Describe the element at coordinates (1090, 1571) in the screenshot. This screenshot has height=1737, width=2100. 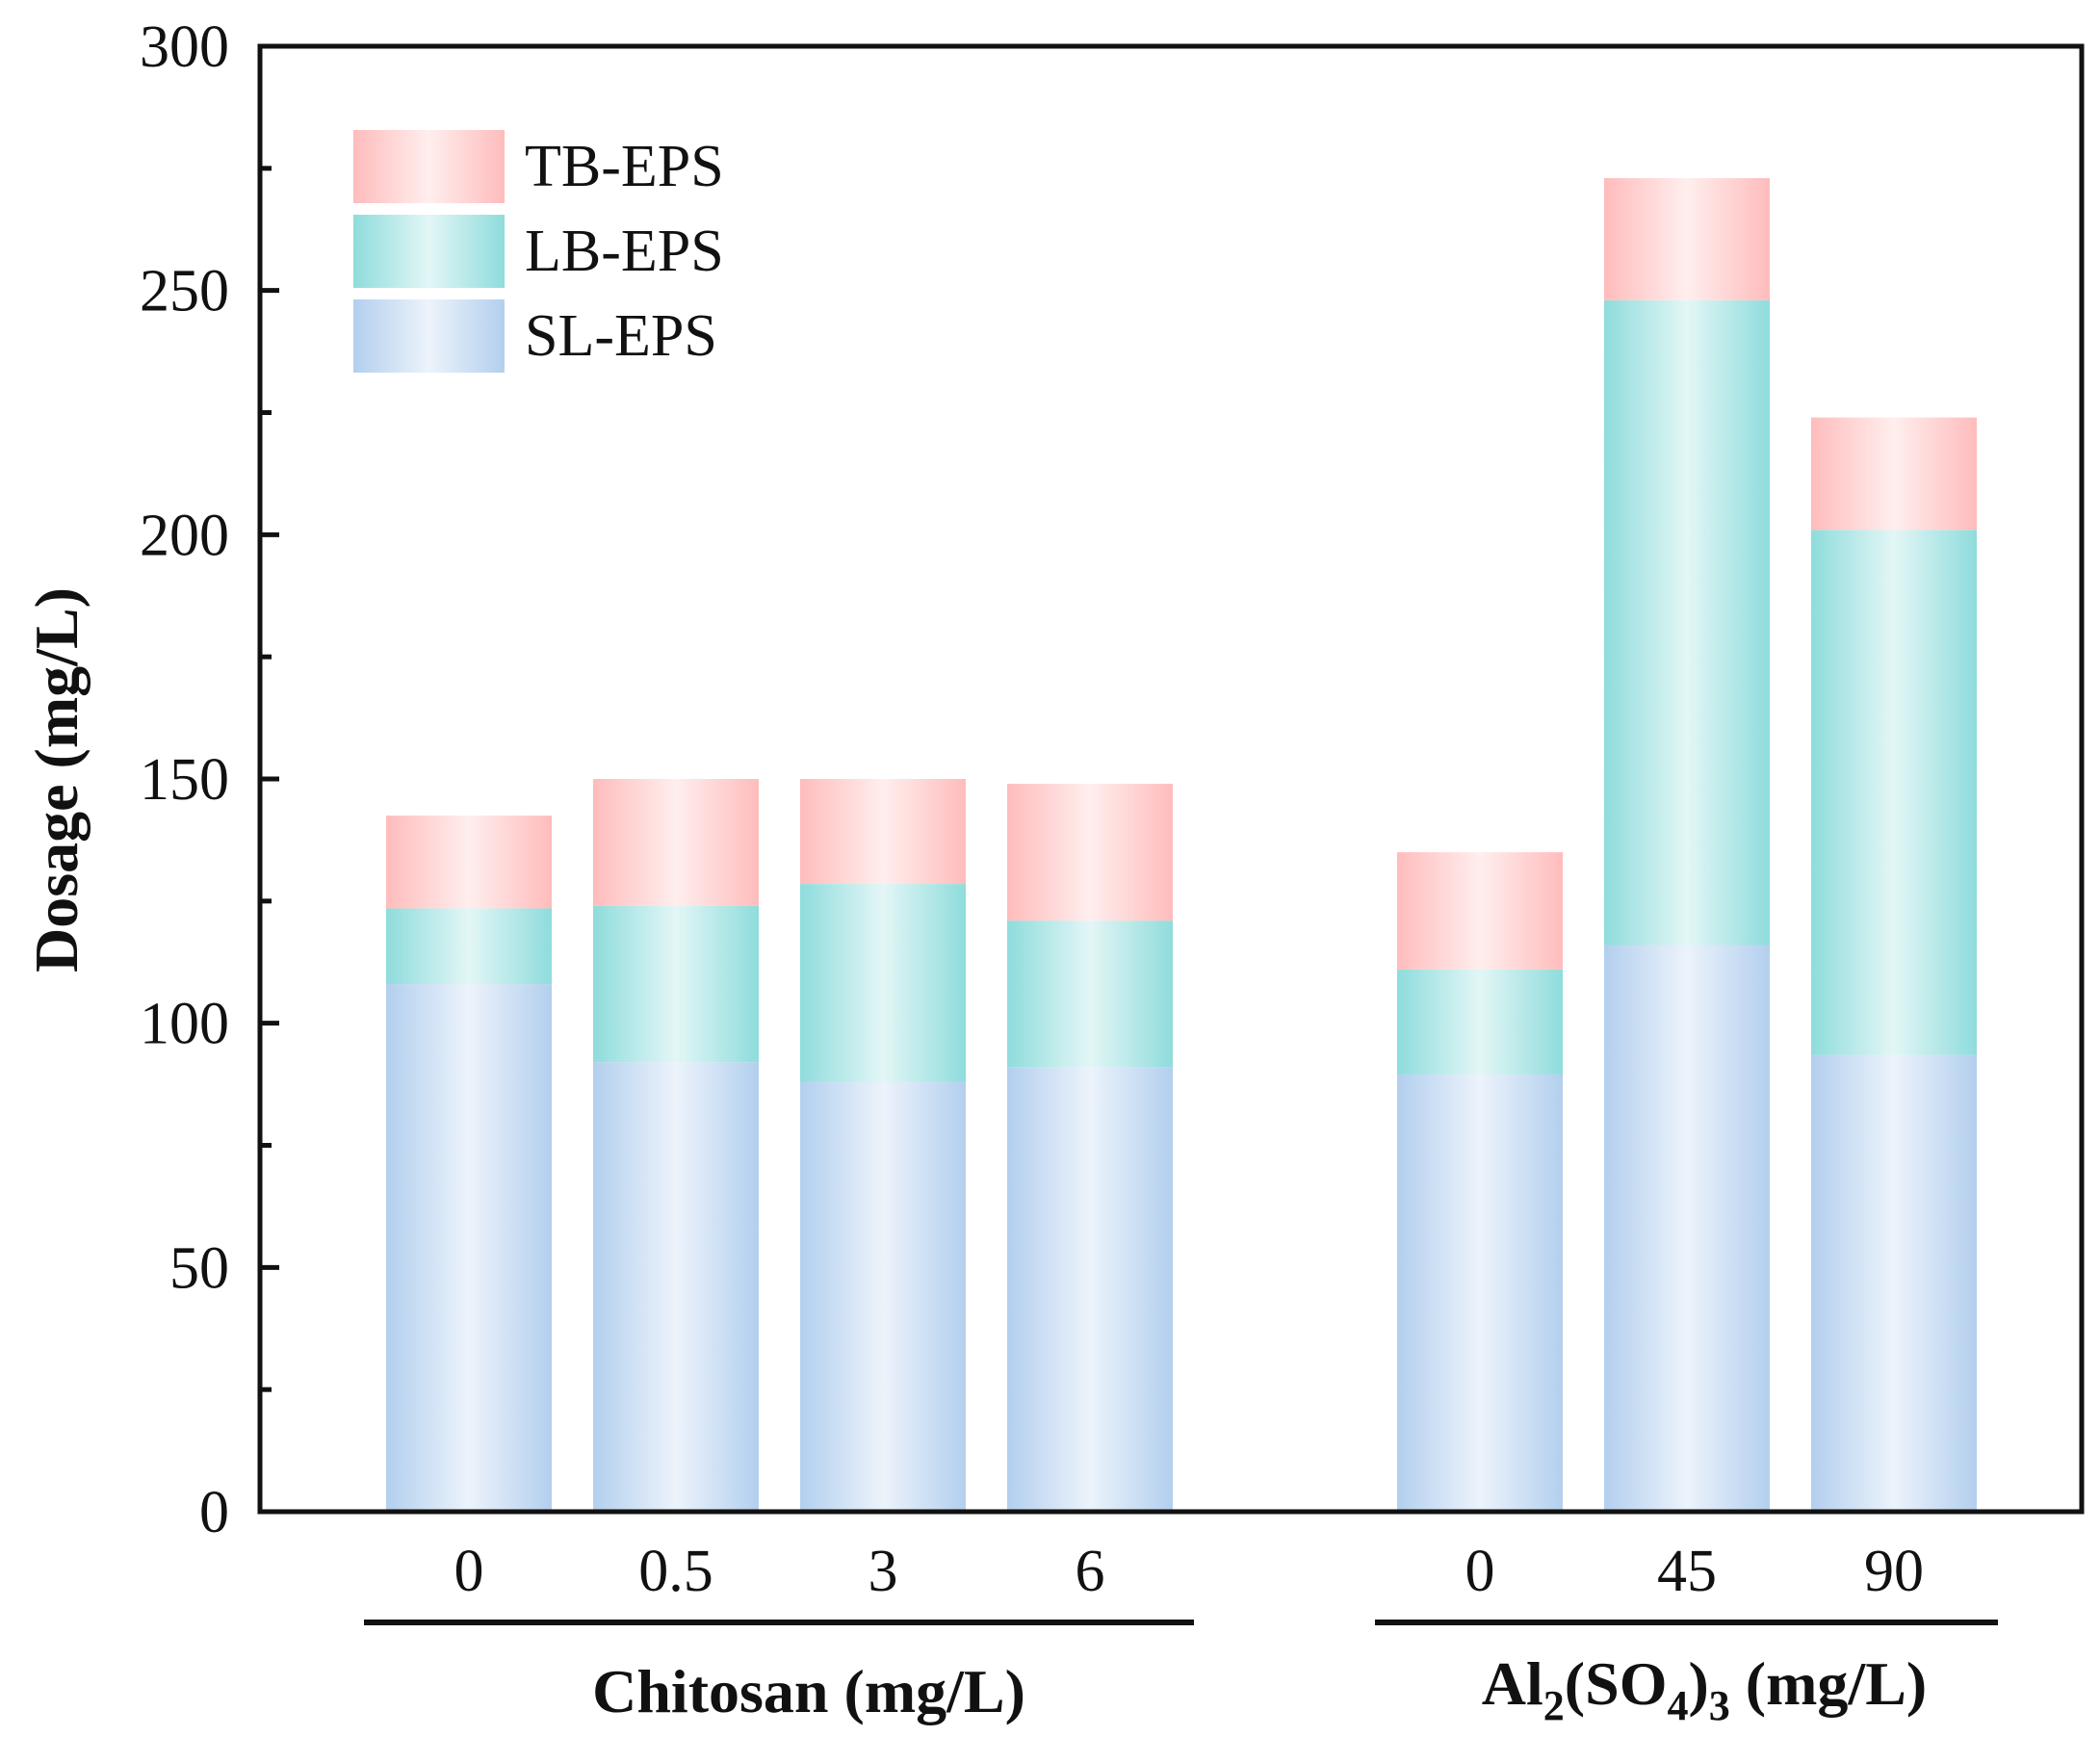
I see `x-tick-label: 6` at that location.